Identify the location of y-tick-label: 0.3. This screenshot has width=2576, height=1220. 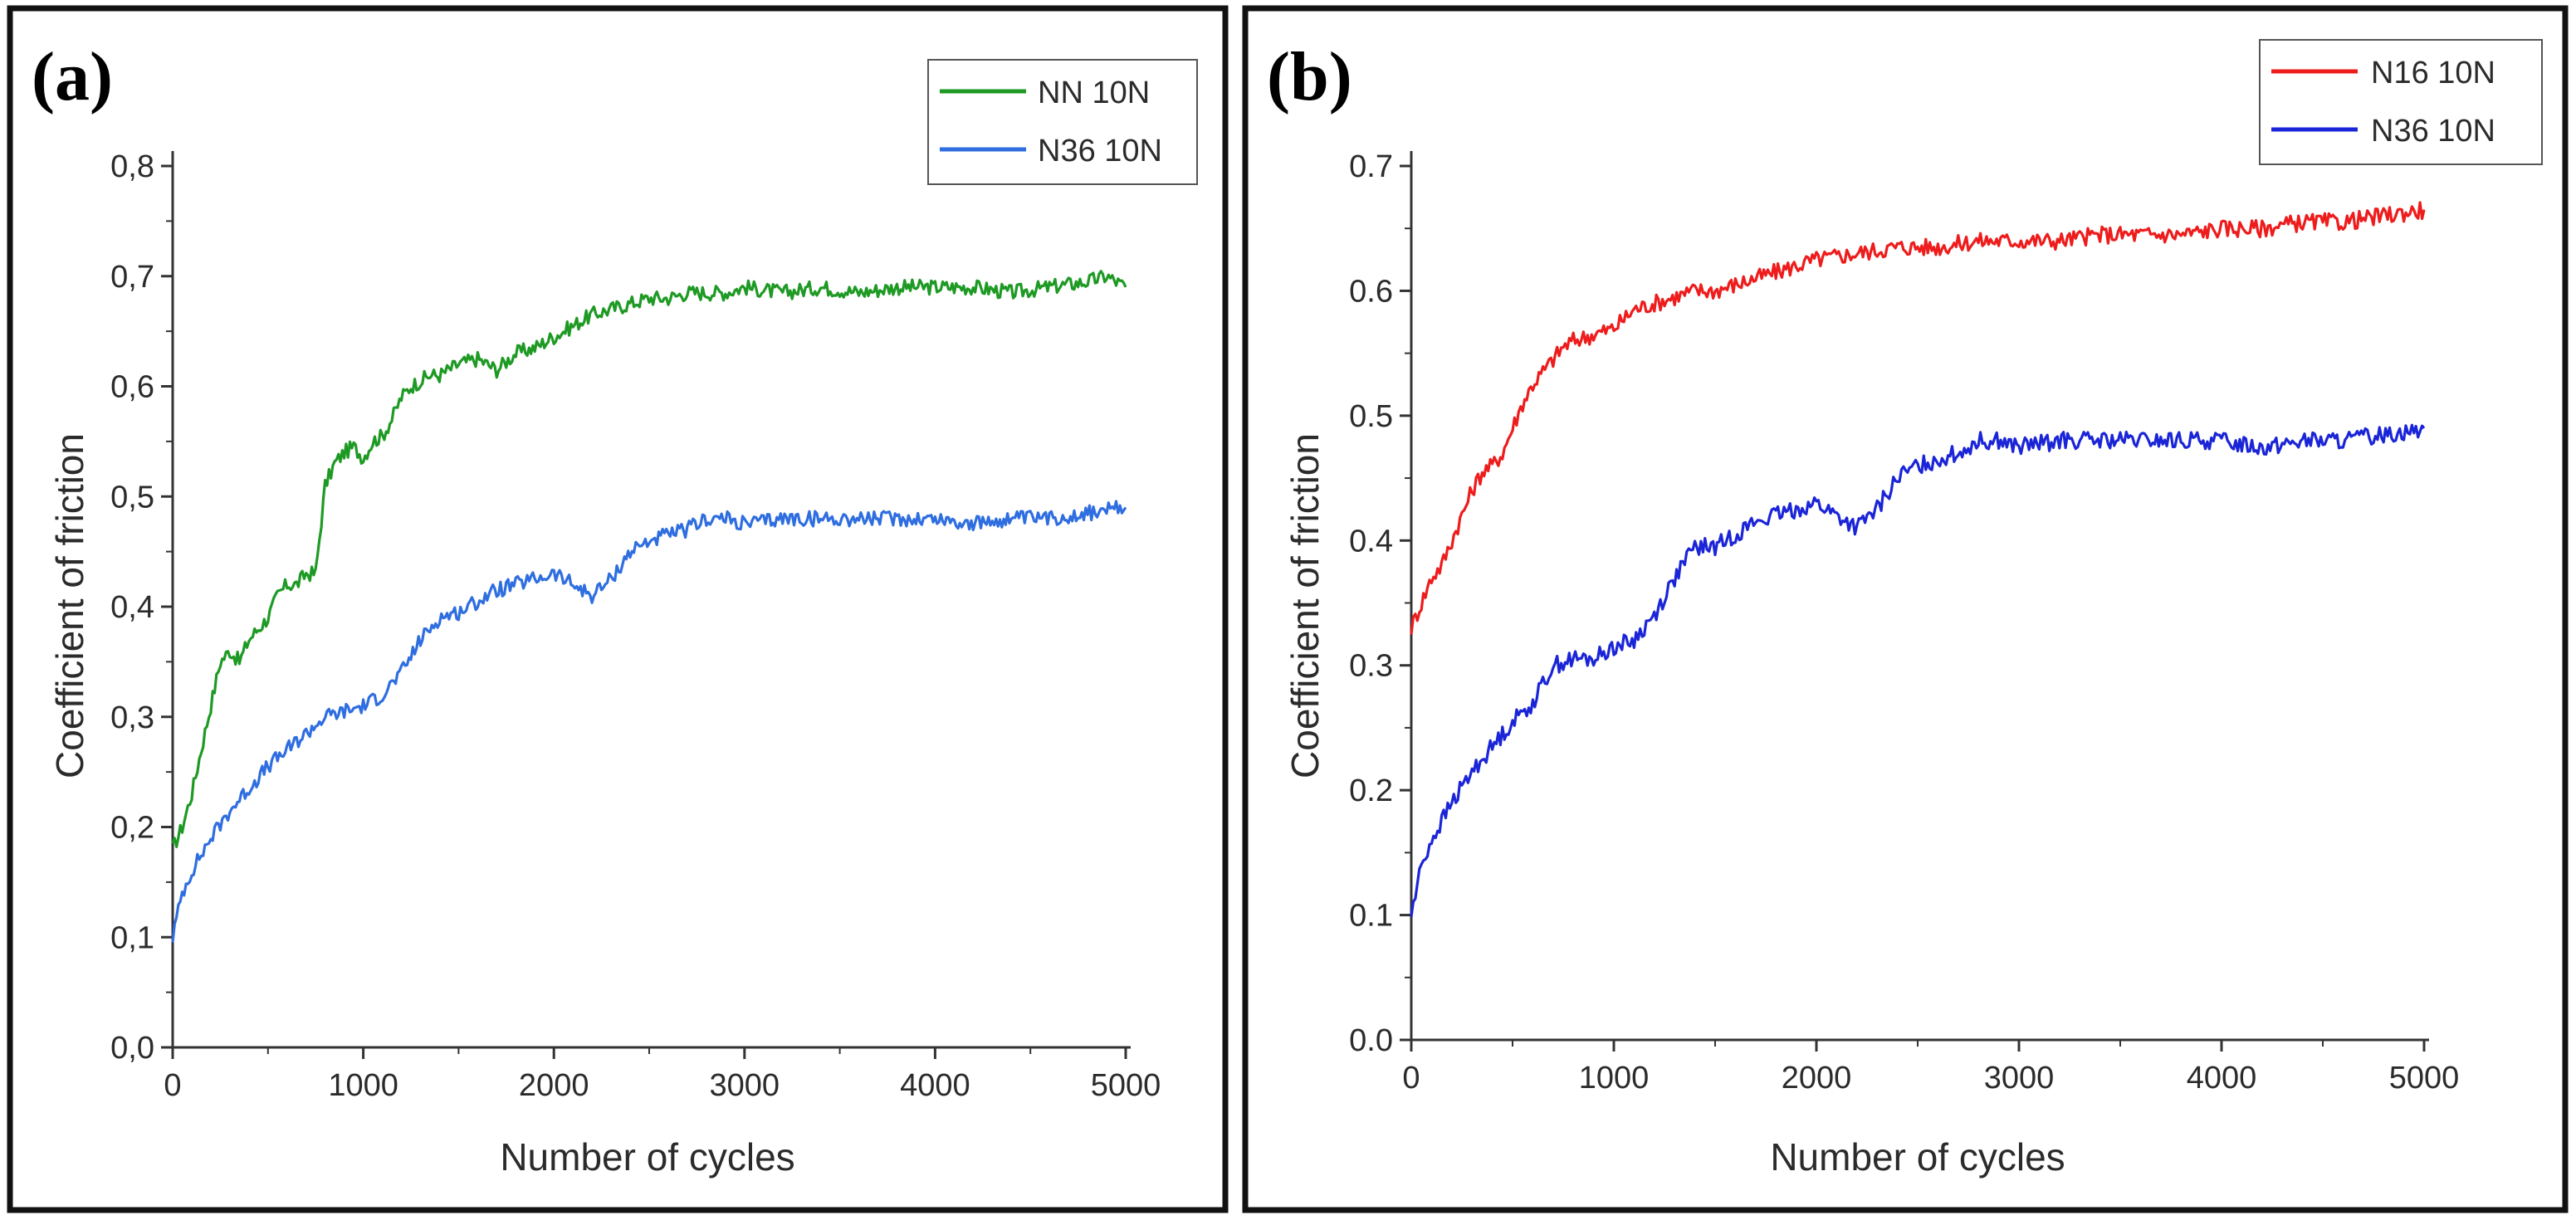
(1371, 666).